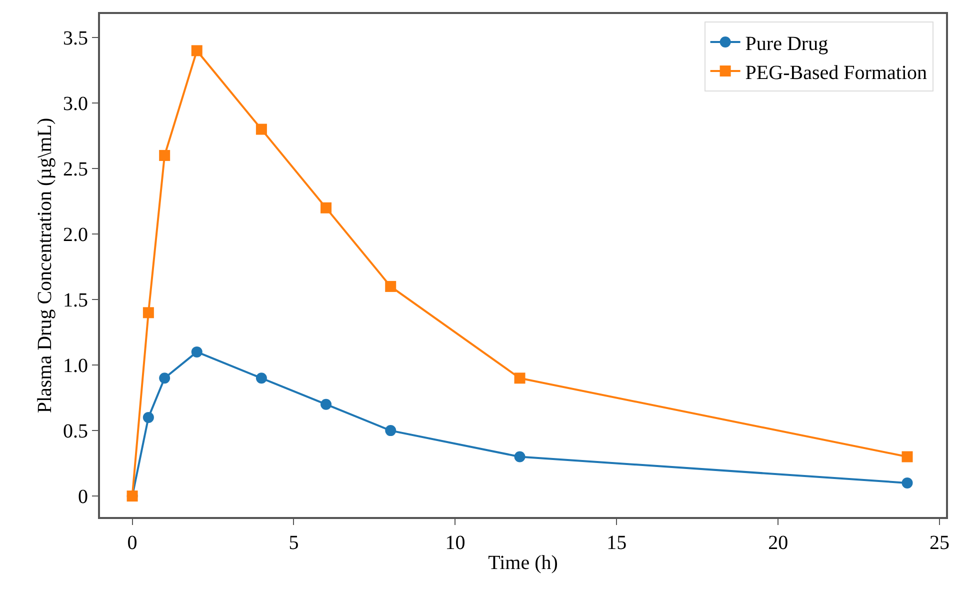 This screenshot has width=958, height=589. Describe the element at coordinates (940, 543) in the screenshot. I see `x-tick-label: 25` at that location.